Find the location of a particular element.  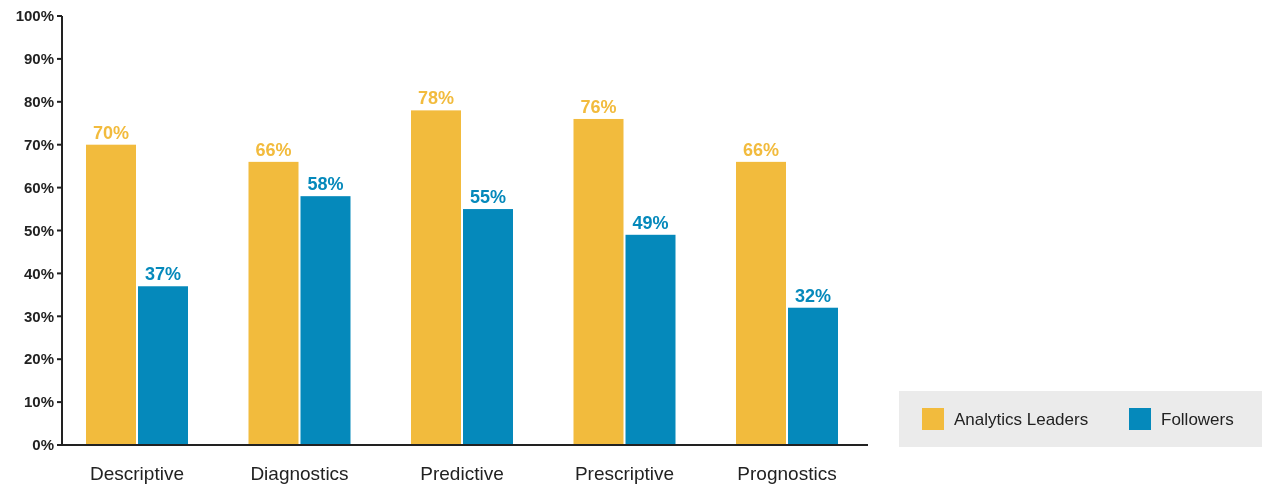

y-tick-label: 50% is located at coordinates (38, 230).